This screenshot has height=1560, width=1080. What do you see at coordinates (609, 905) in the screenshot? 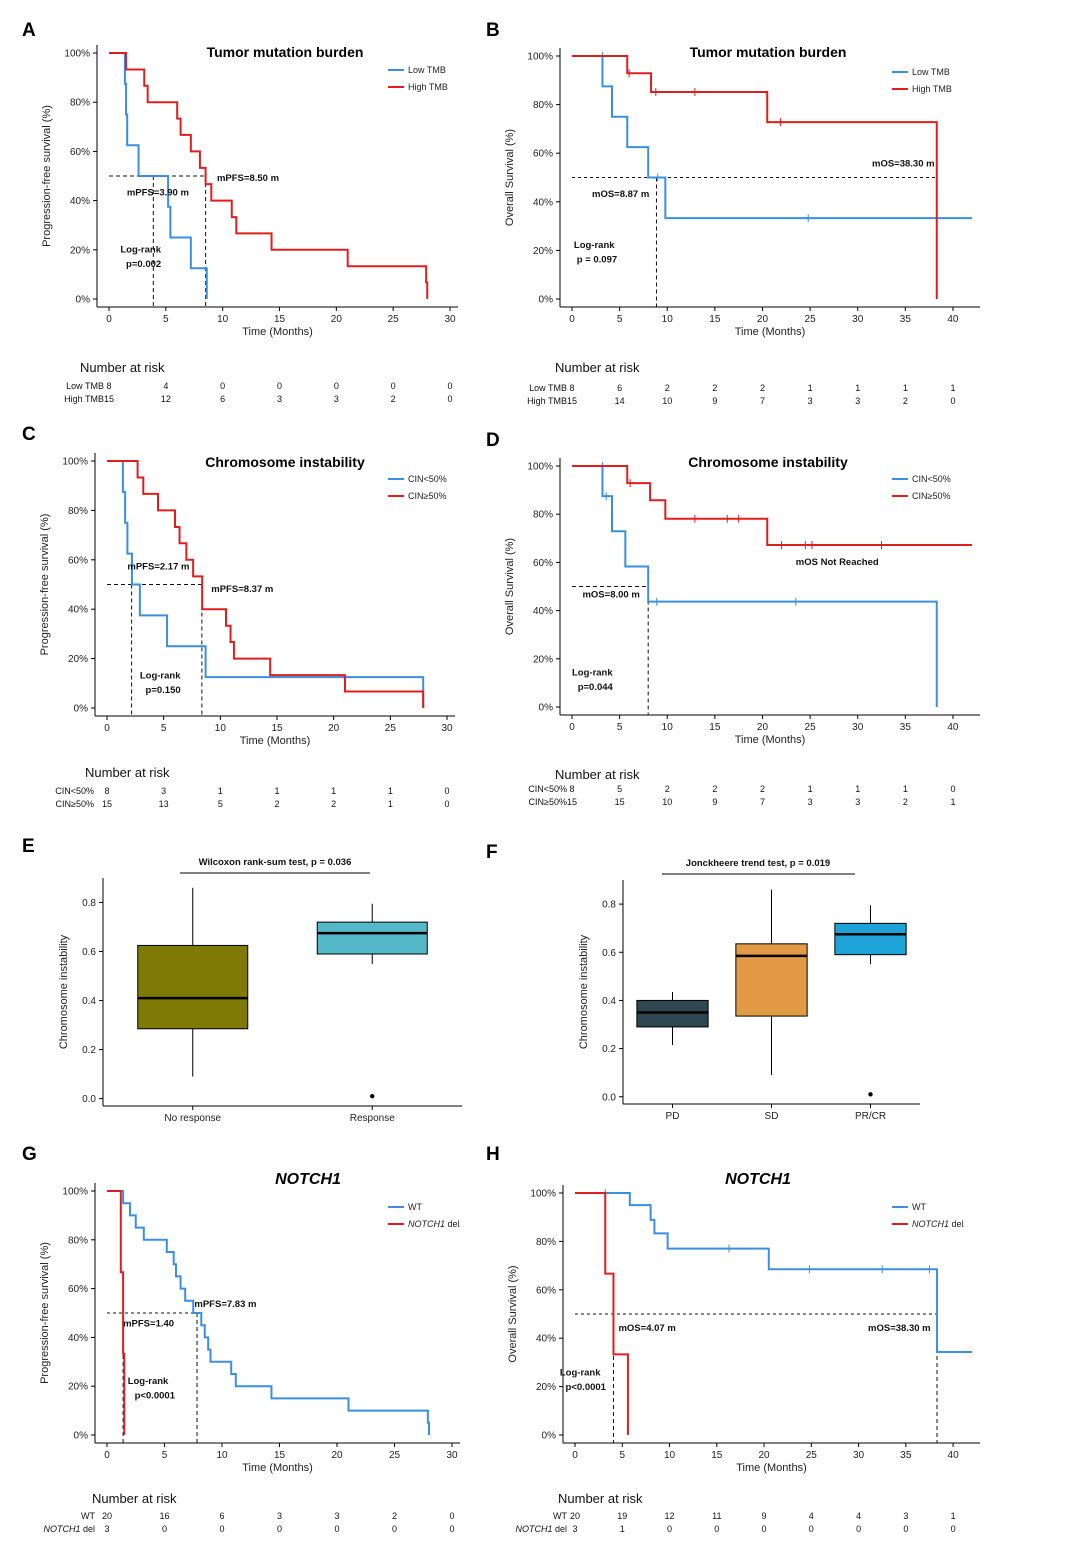
I see `y-tick-label: 0.8` at bounding box center [609, 905].